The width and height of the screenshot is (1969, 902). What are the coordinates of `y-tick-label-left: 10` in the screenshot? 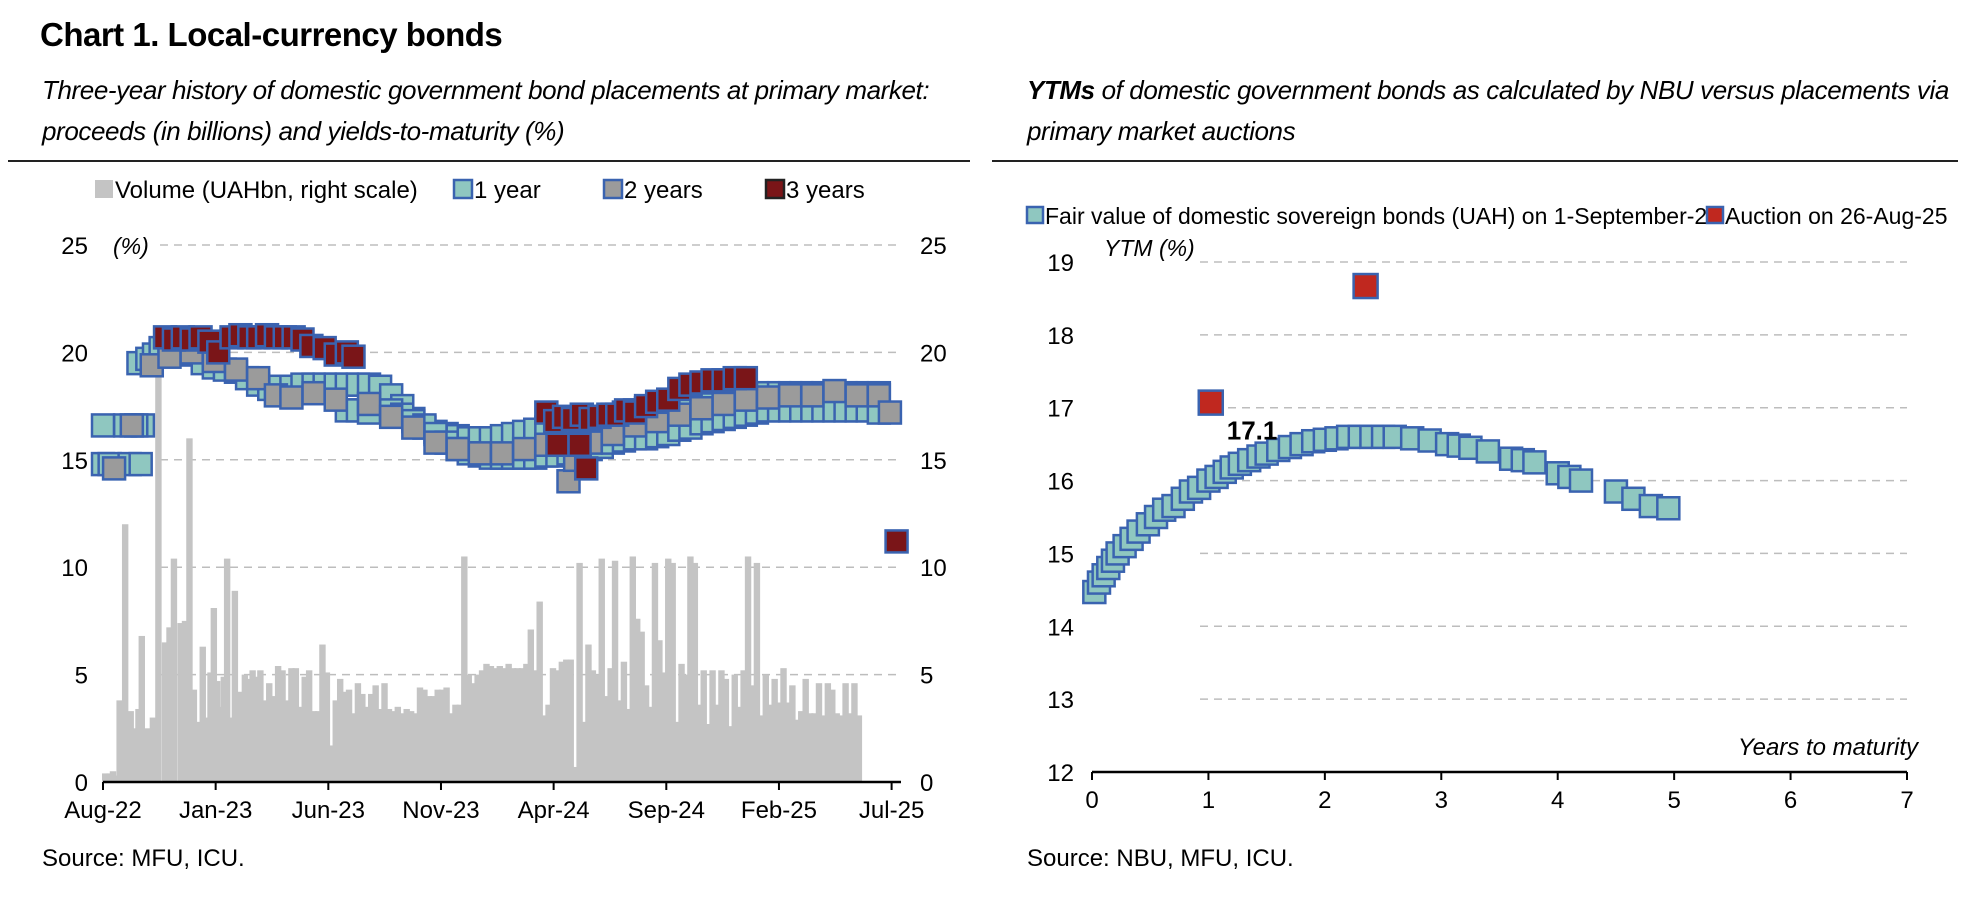 It's located at (74, 568).